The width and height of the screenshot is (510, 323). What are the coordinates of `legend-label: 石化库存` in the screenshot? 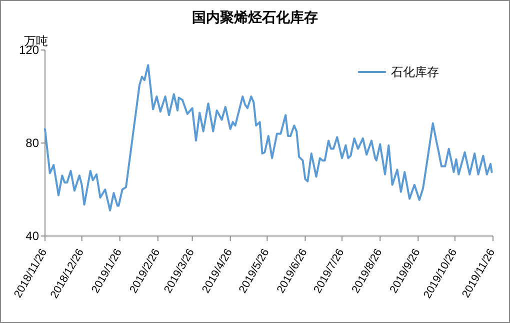 It's located at (415, 72).